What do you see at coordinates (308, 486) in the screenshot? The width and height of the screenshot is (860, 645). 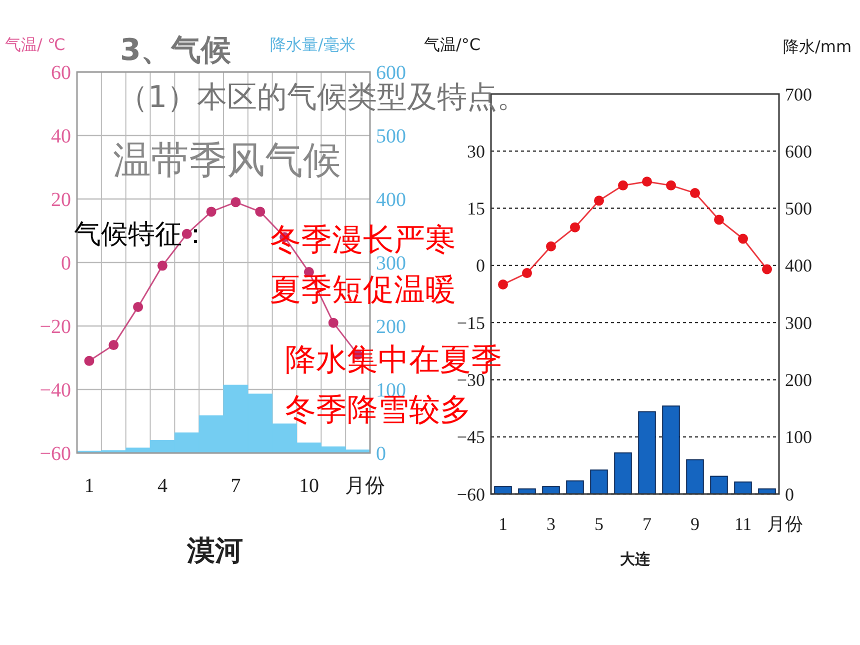 I see `x-tick-label: 10` at bounding box center [308, 486].